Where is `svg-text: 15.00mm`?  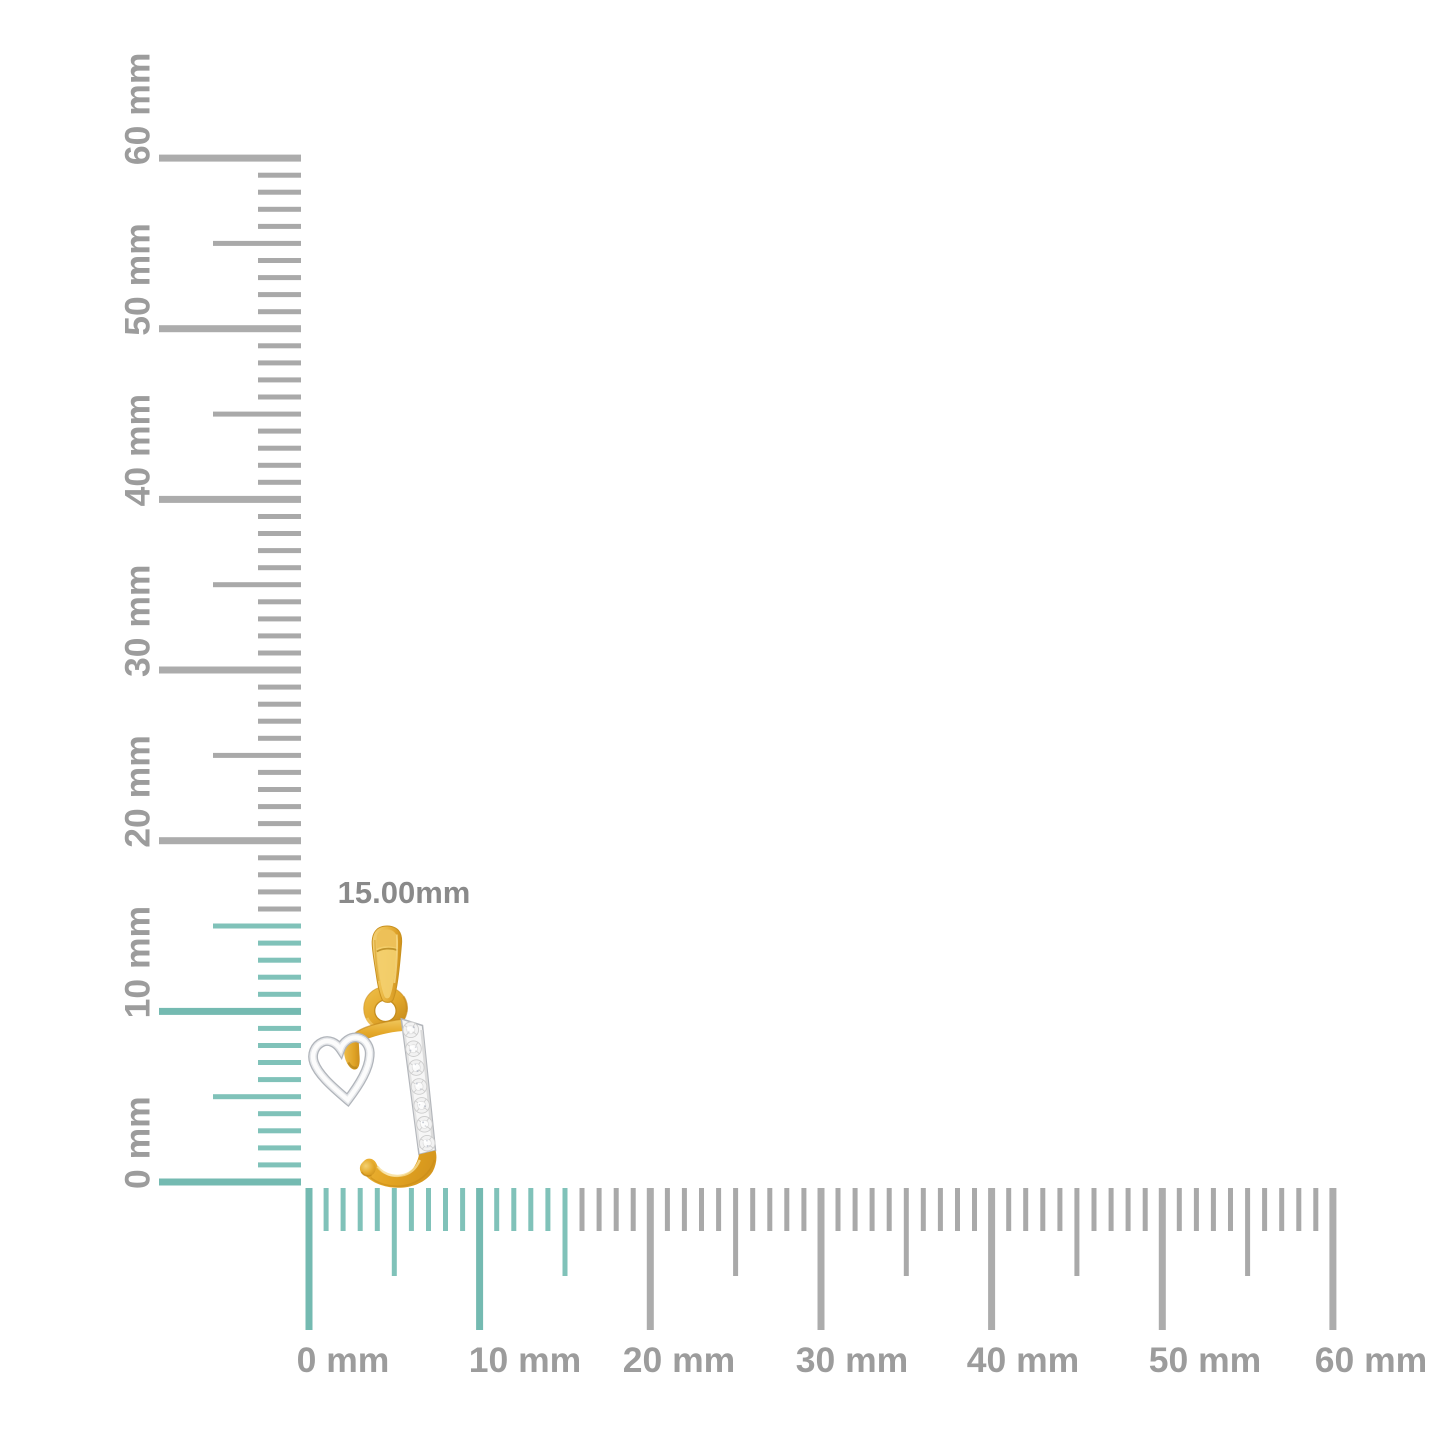 svg-text: 15.00mm is located at coordinates (404, 892).